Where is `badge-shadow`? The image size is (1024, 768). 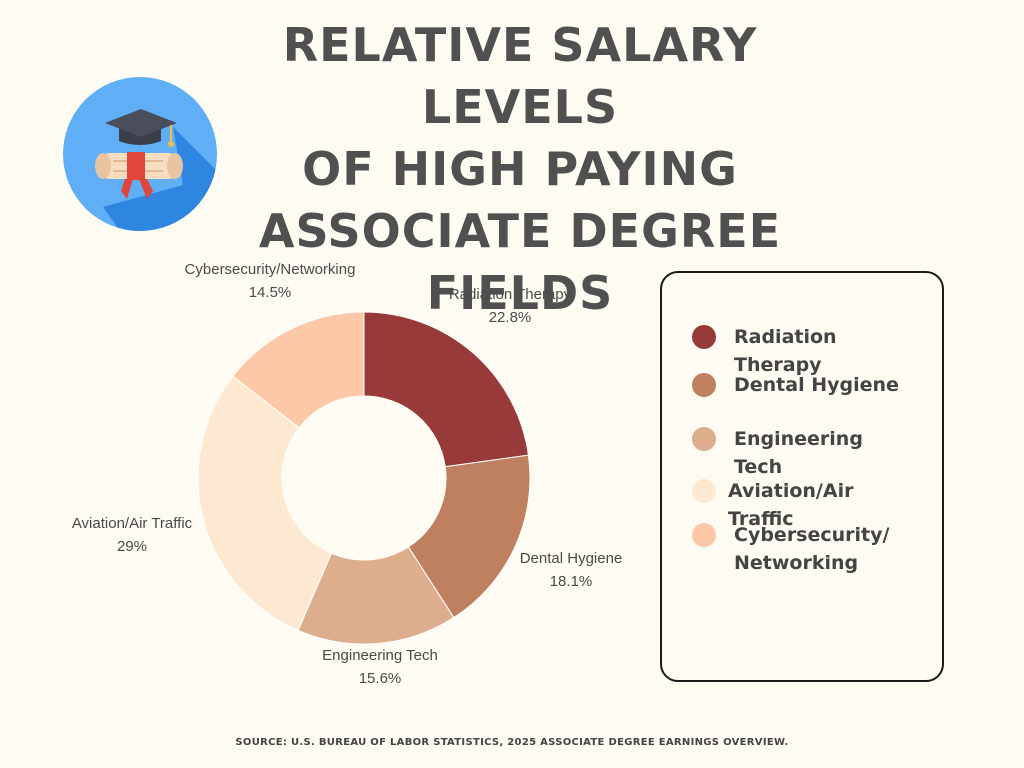 badge-shadow is located at coordinates (160, 179).